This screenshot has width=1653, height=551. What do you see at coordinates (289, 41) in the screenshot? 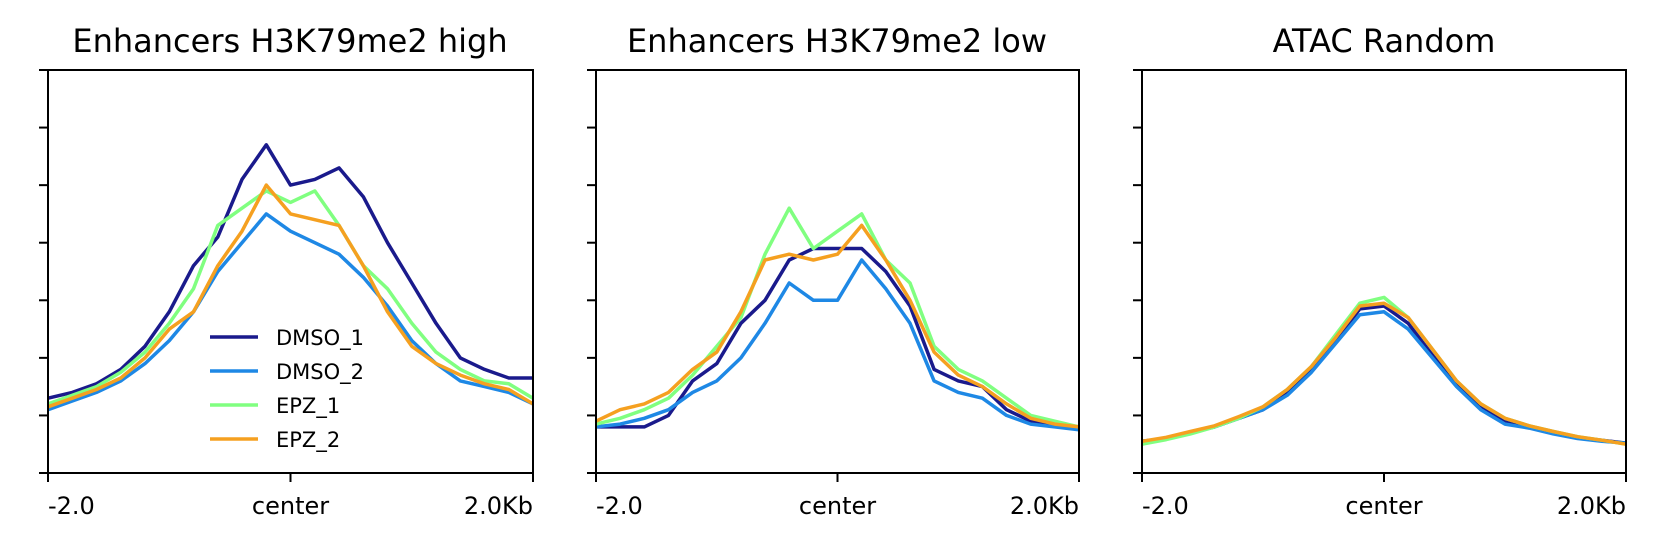
I see `panel-1-title: Enhancers H3K79me2 high` at bounding box center [289, 41].